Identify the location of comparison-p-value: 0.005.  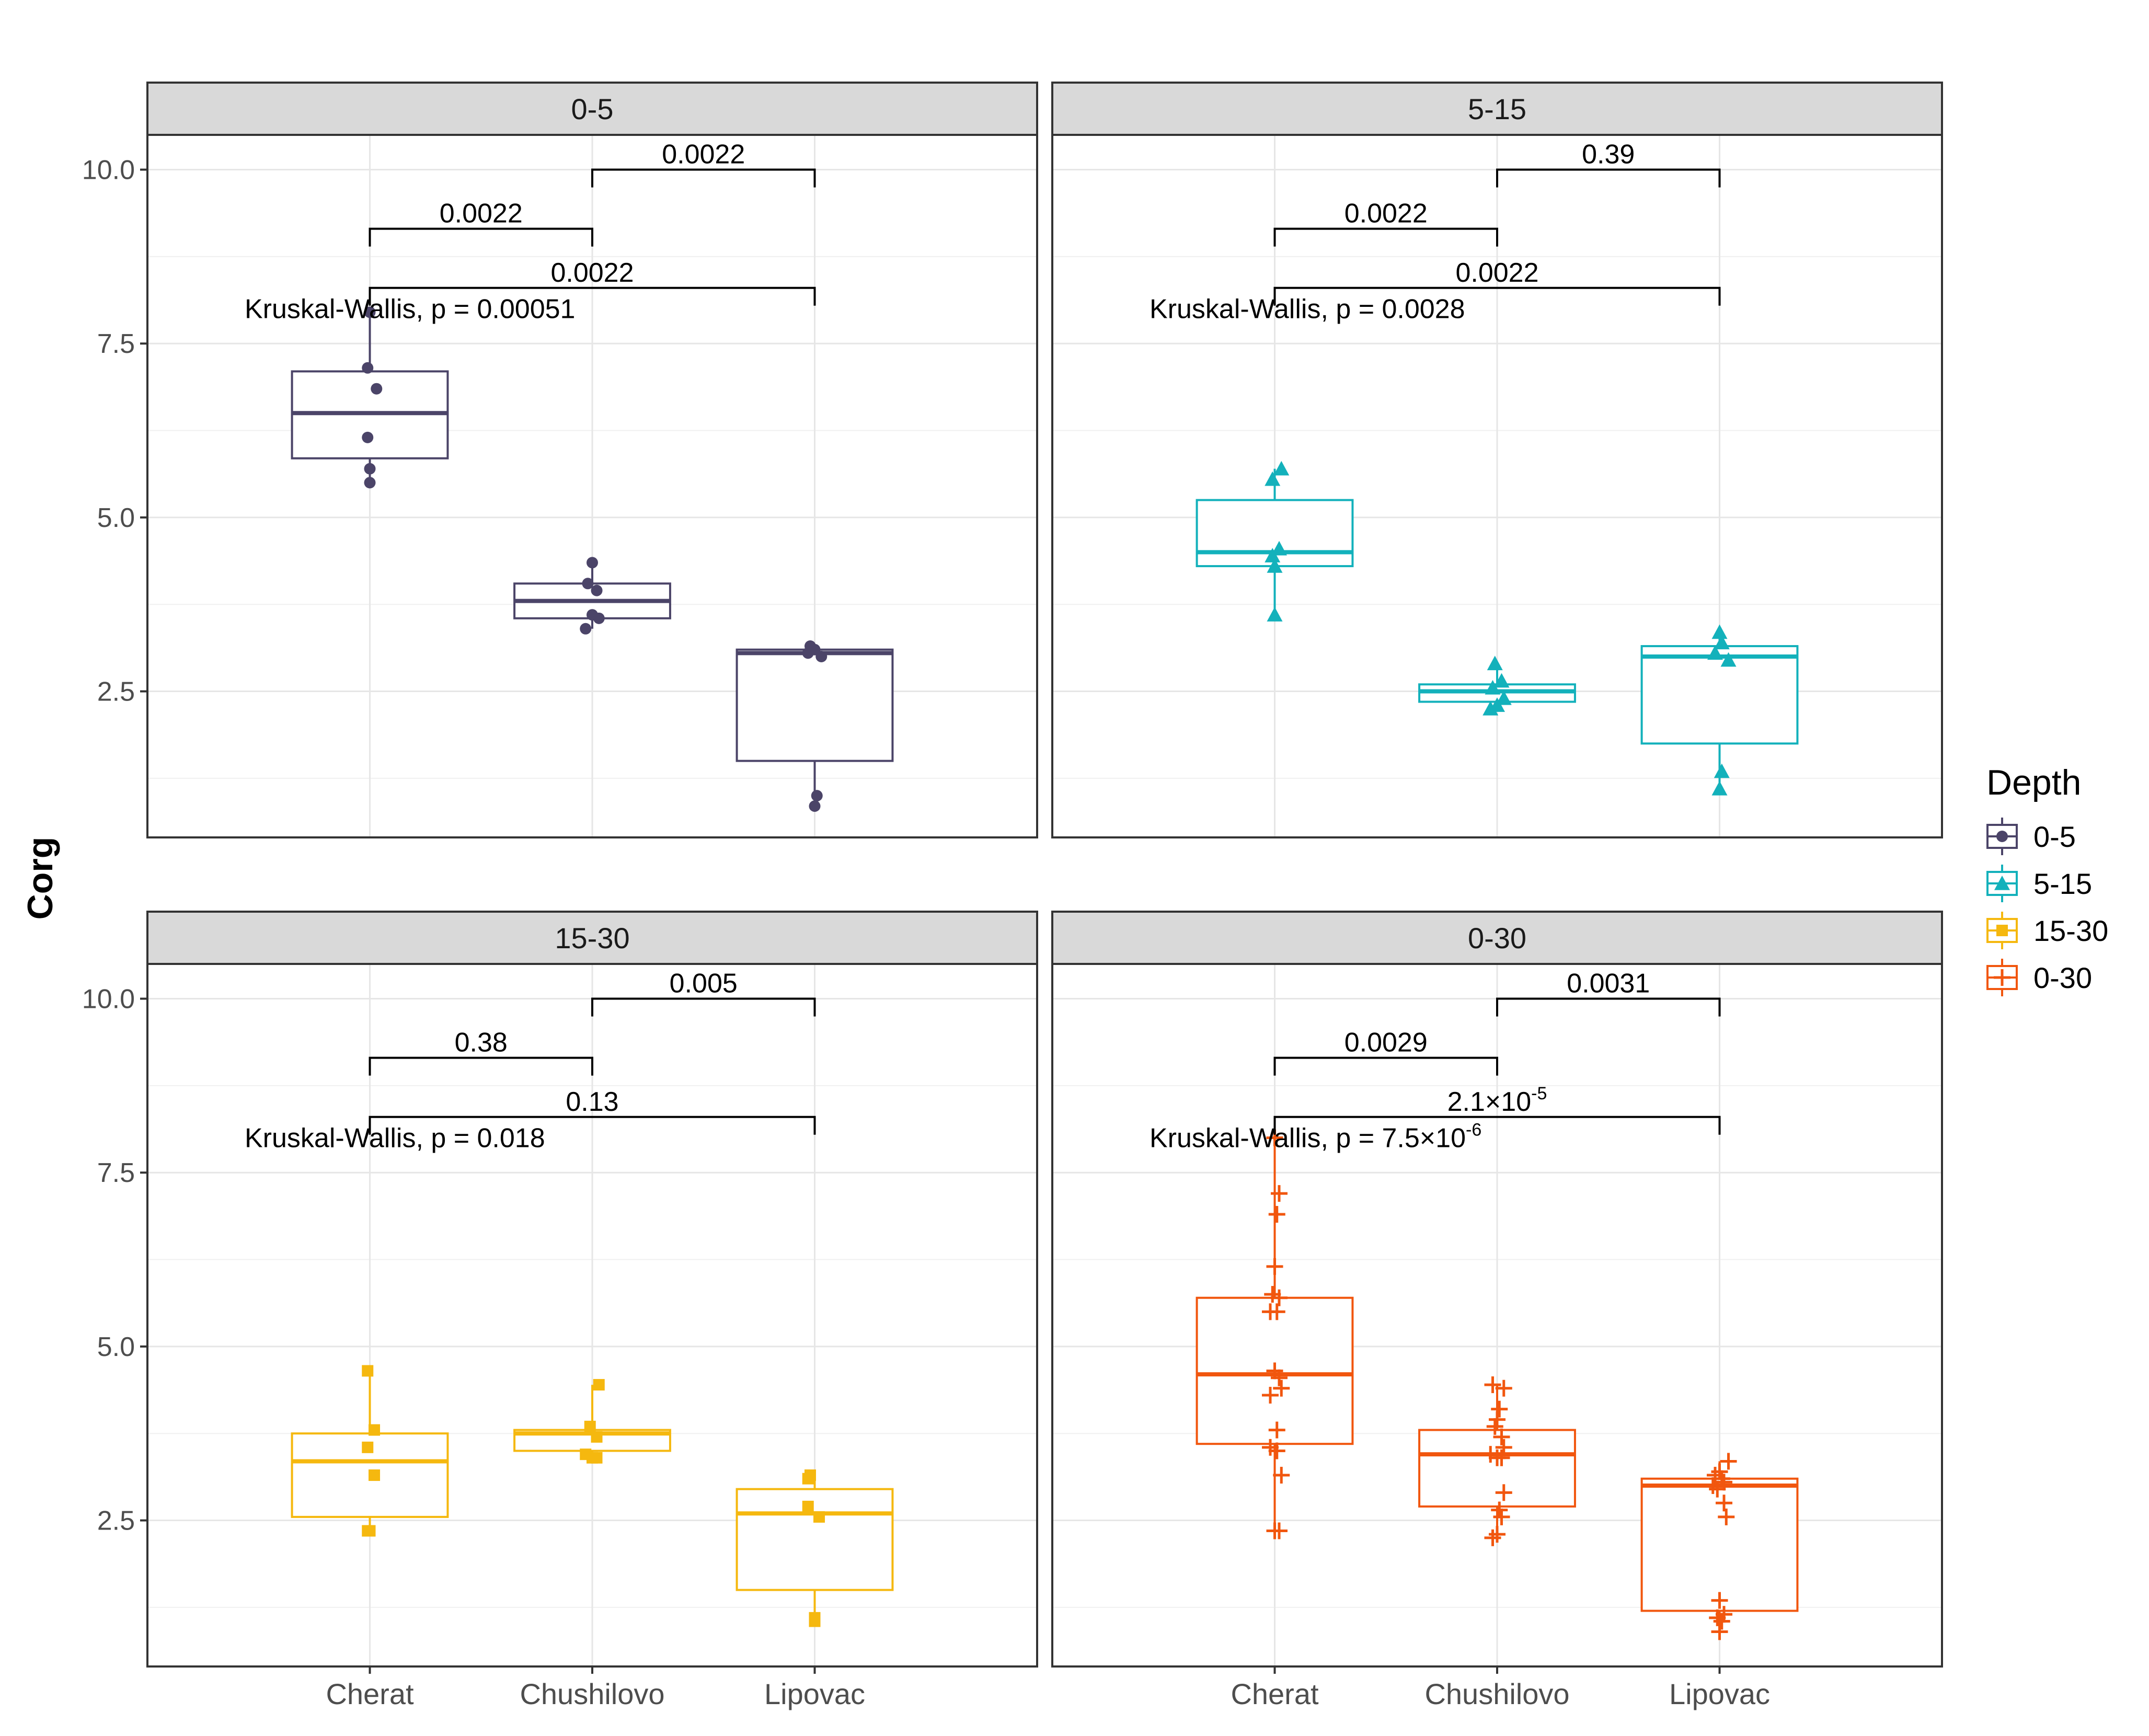
(704, 984).